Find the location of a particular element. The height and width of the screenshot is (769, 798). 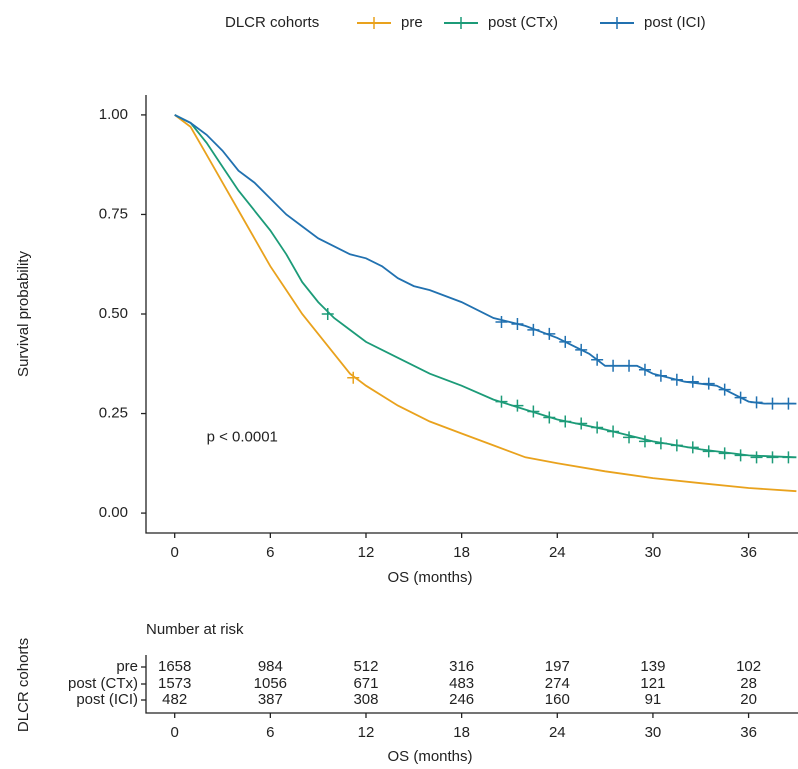

x-axis-title: OS (months) is located at coordinates (429, 577).